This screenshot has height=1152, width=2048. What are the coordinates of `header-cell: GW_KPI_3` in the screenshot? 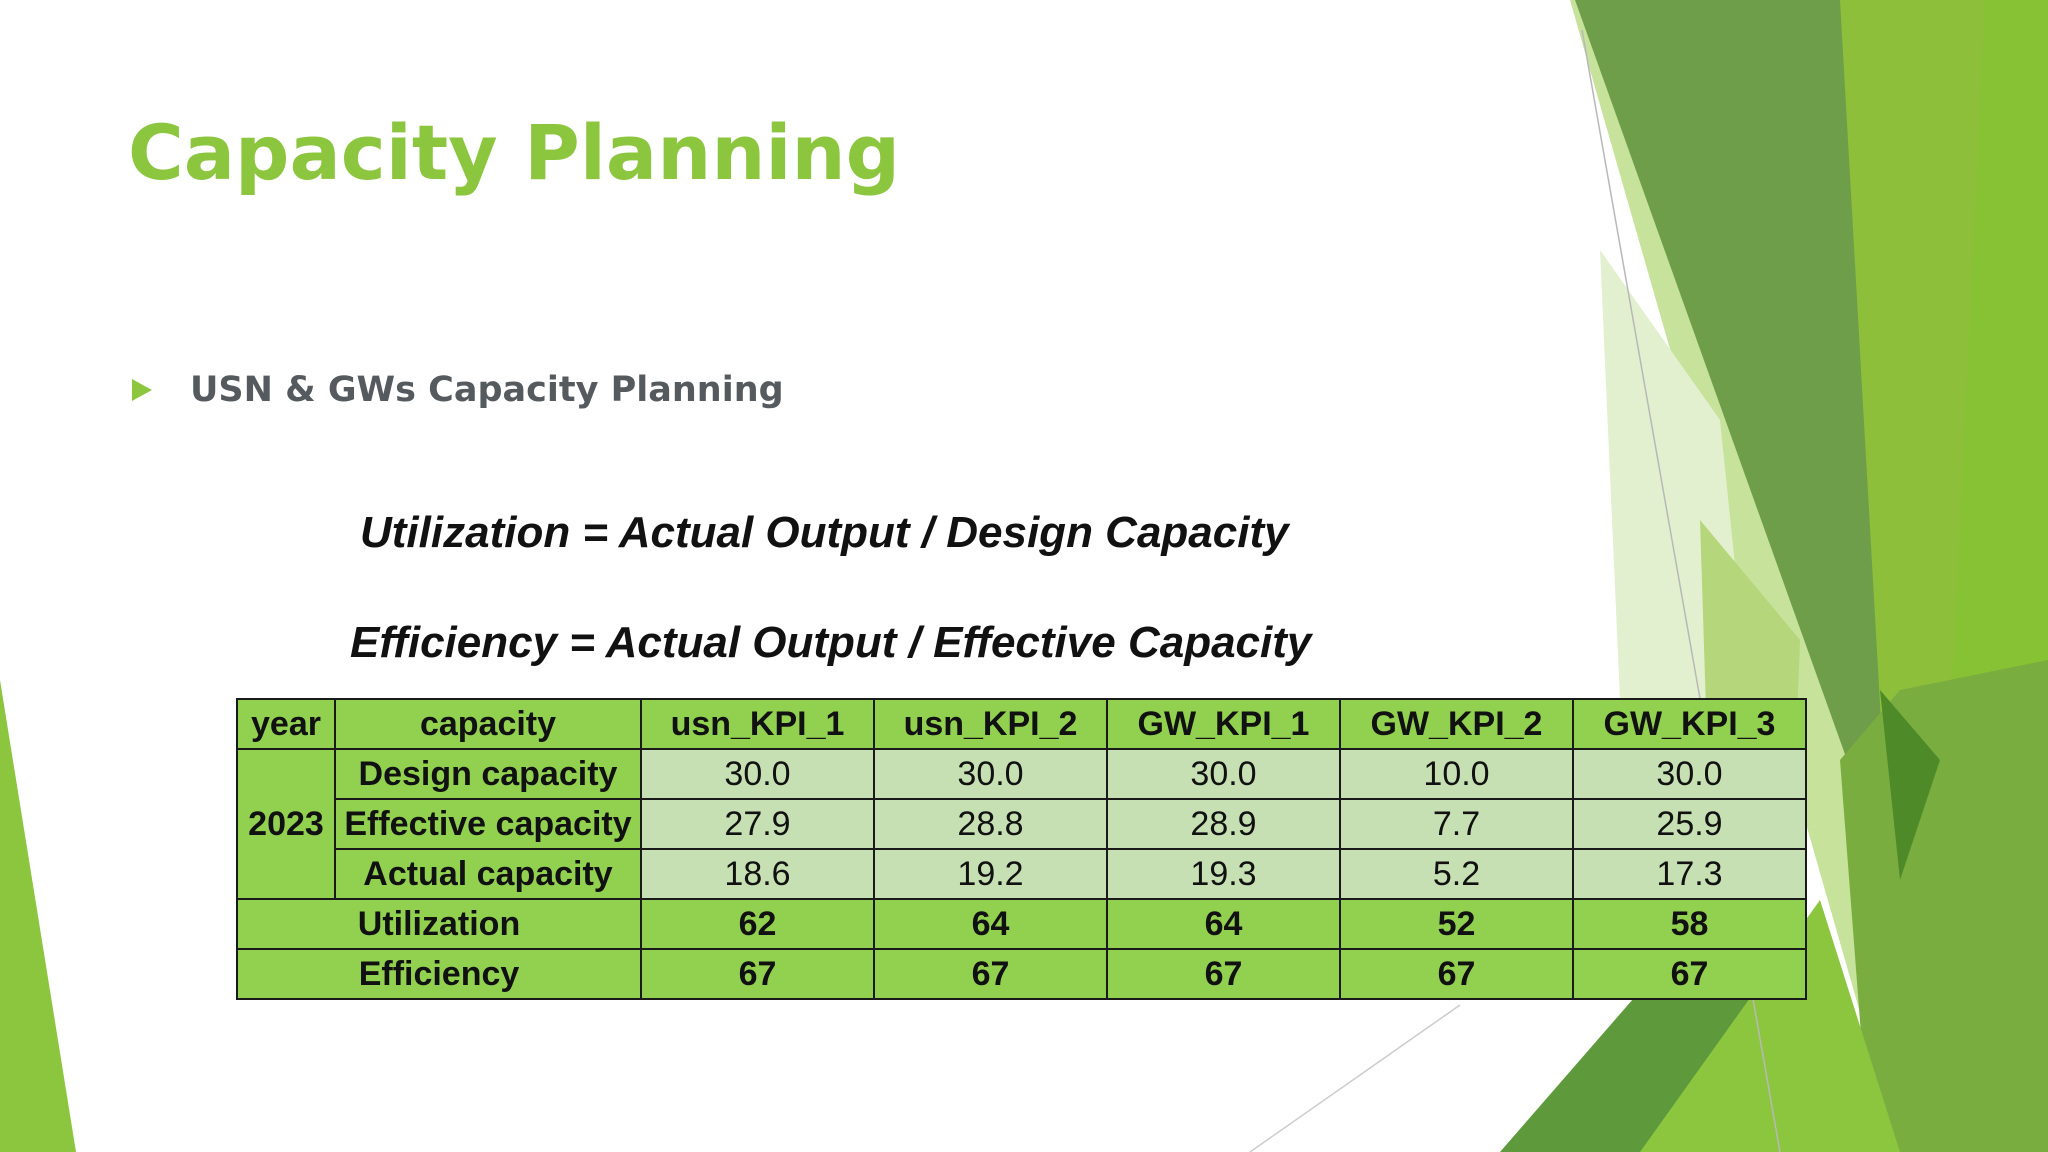 It's located at (1689, 724).